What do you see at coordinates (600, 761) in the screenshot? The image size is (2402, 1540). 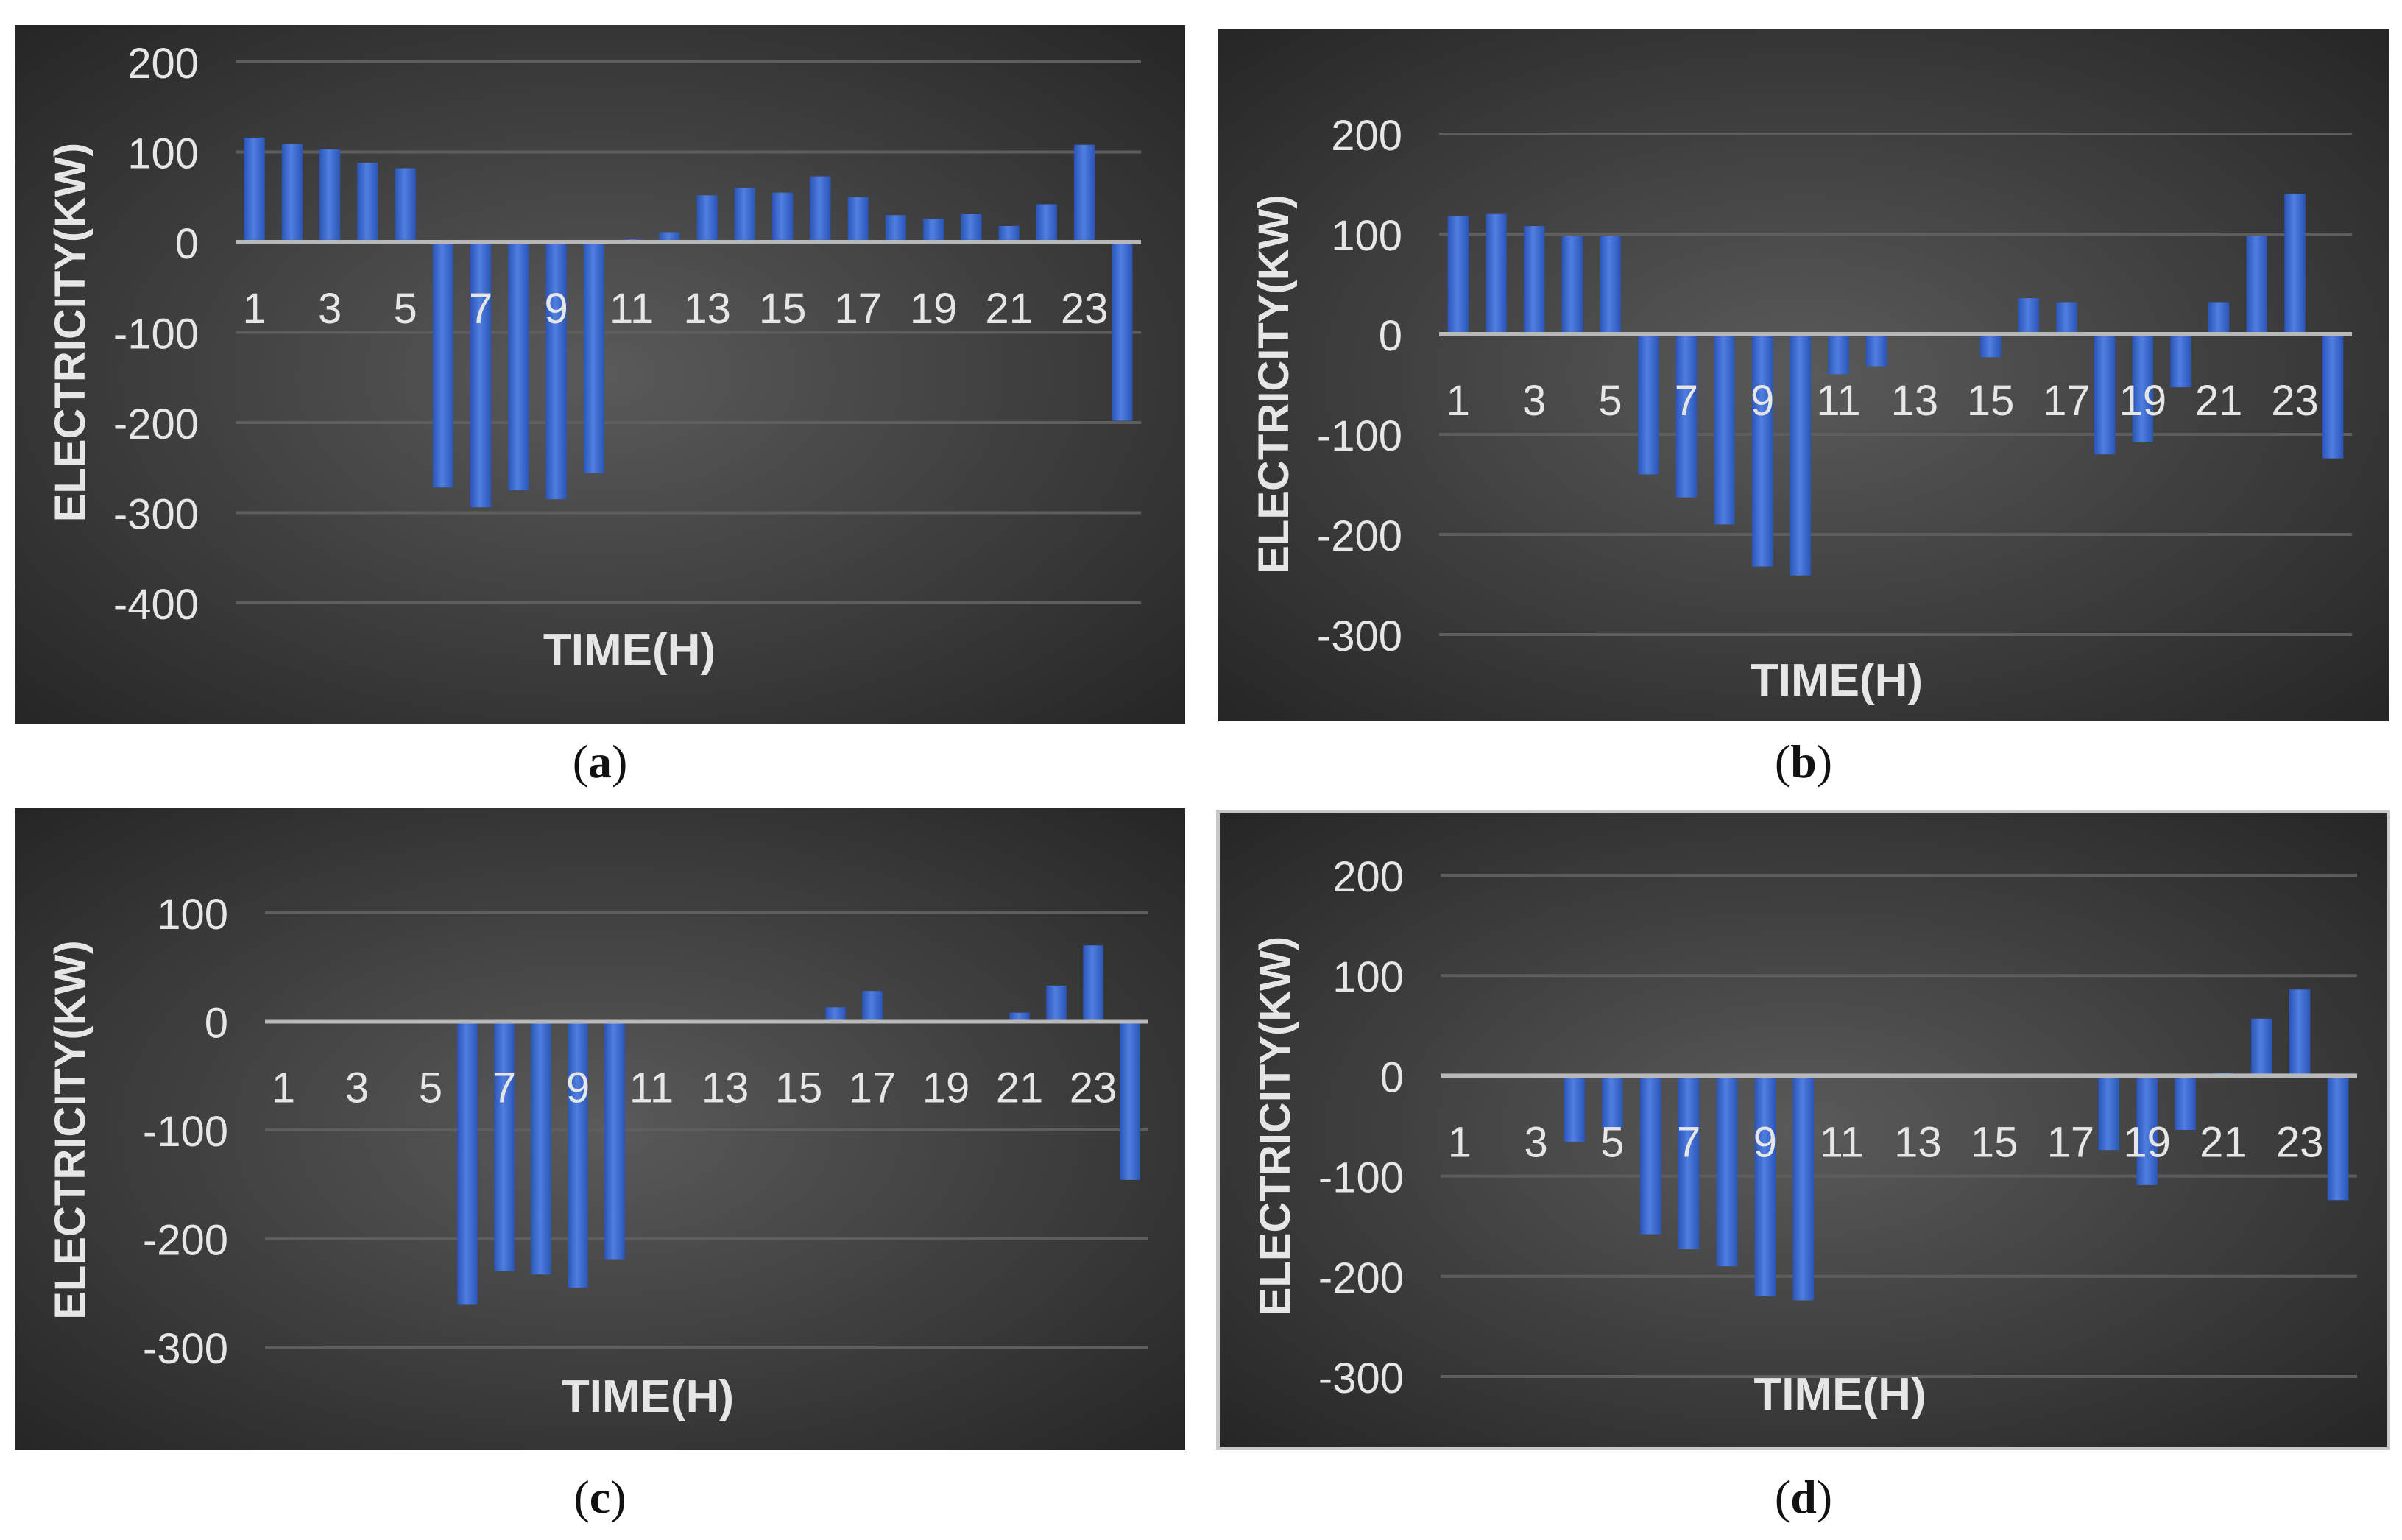 I see `caption-a: (a)` at bounding box center [600, 761].